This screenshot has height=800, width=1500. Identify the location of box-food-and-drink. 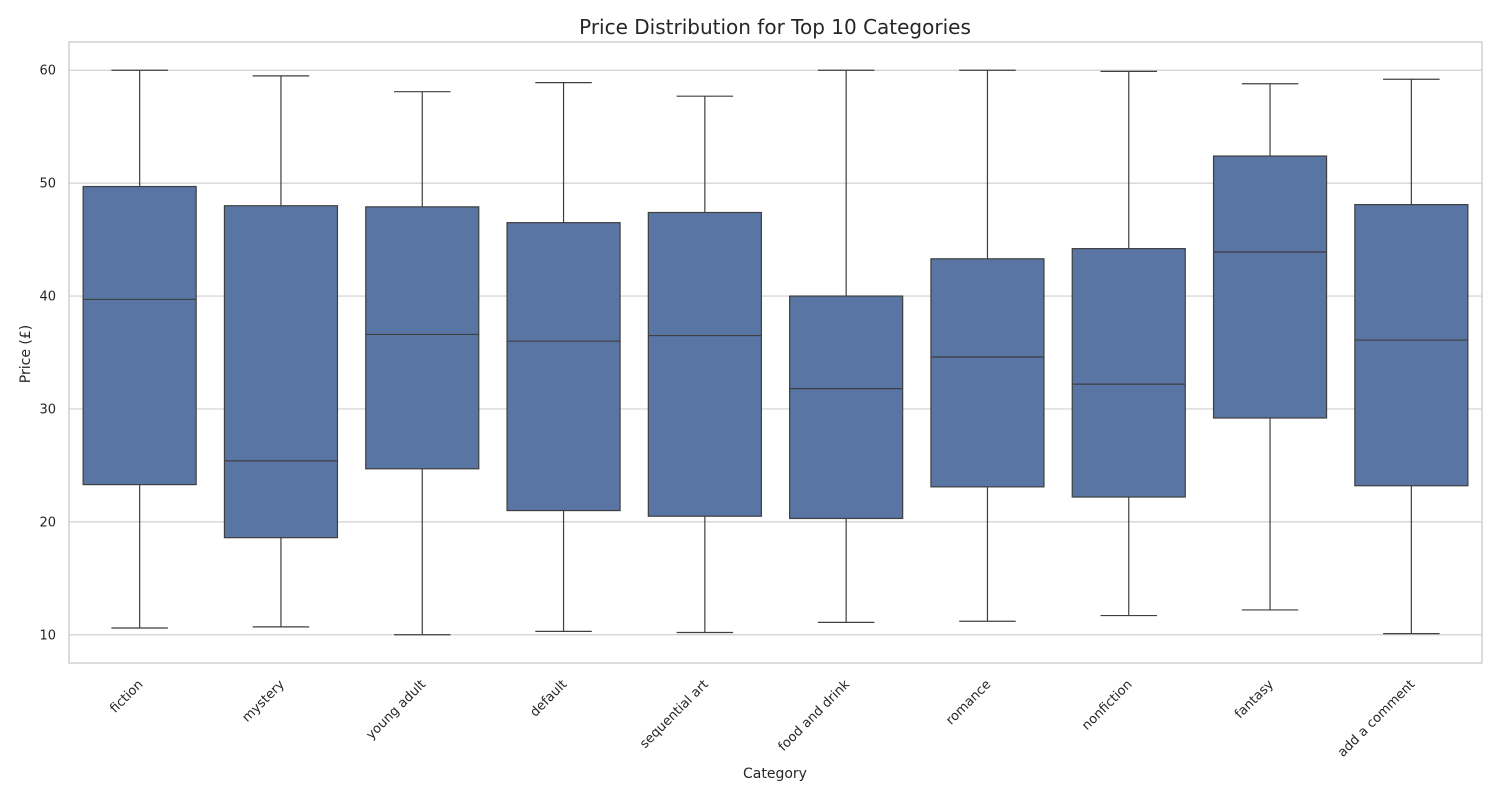
(846, 346).